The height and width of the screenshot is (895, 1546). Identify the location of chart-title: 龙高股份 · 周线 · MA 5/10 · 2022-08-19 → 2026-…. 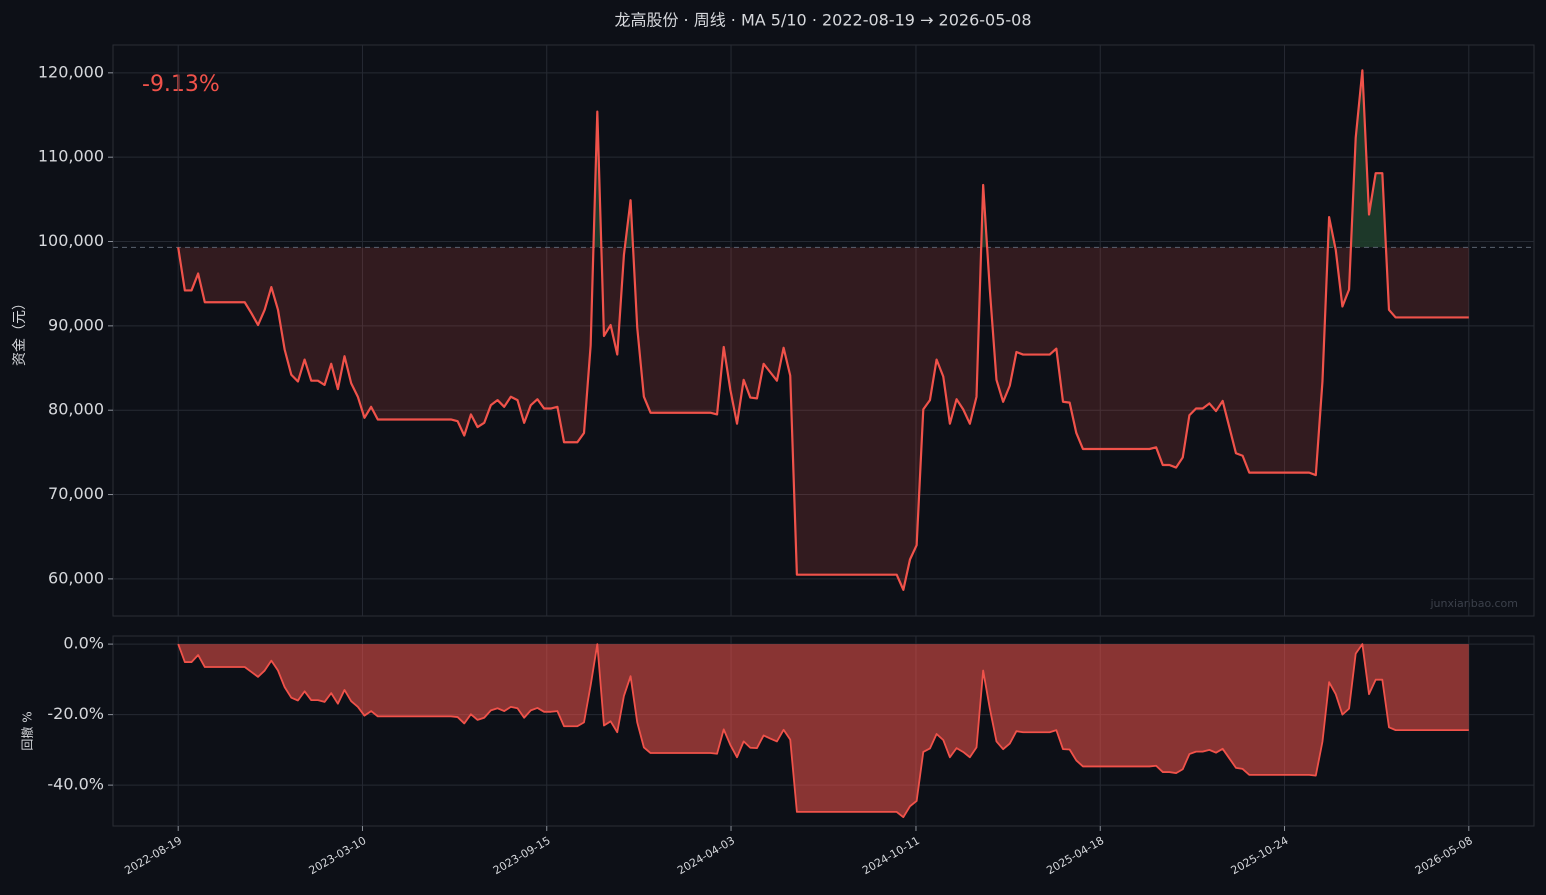
(822, 20).